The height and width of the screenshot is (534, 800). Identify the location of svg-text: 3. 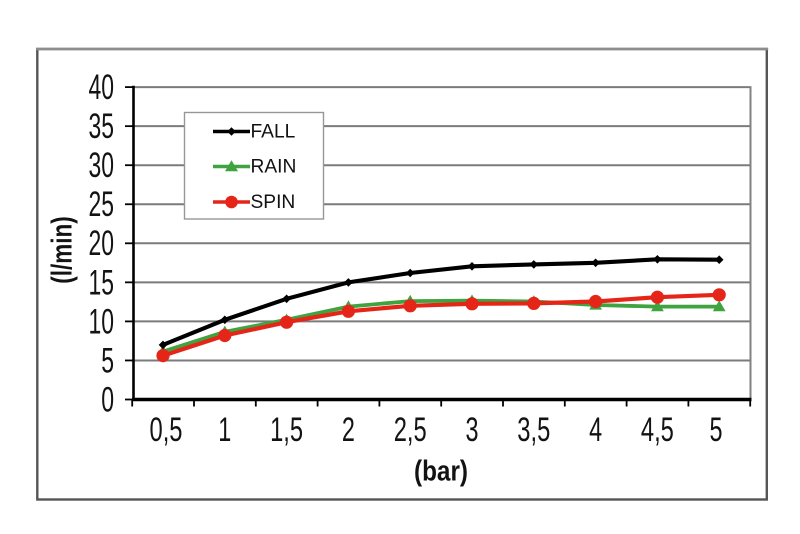
(472, 430).